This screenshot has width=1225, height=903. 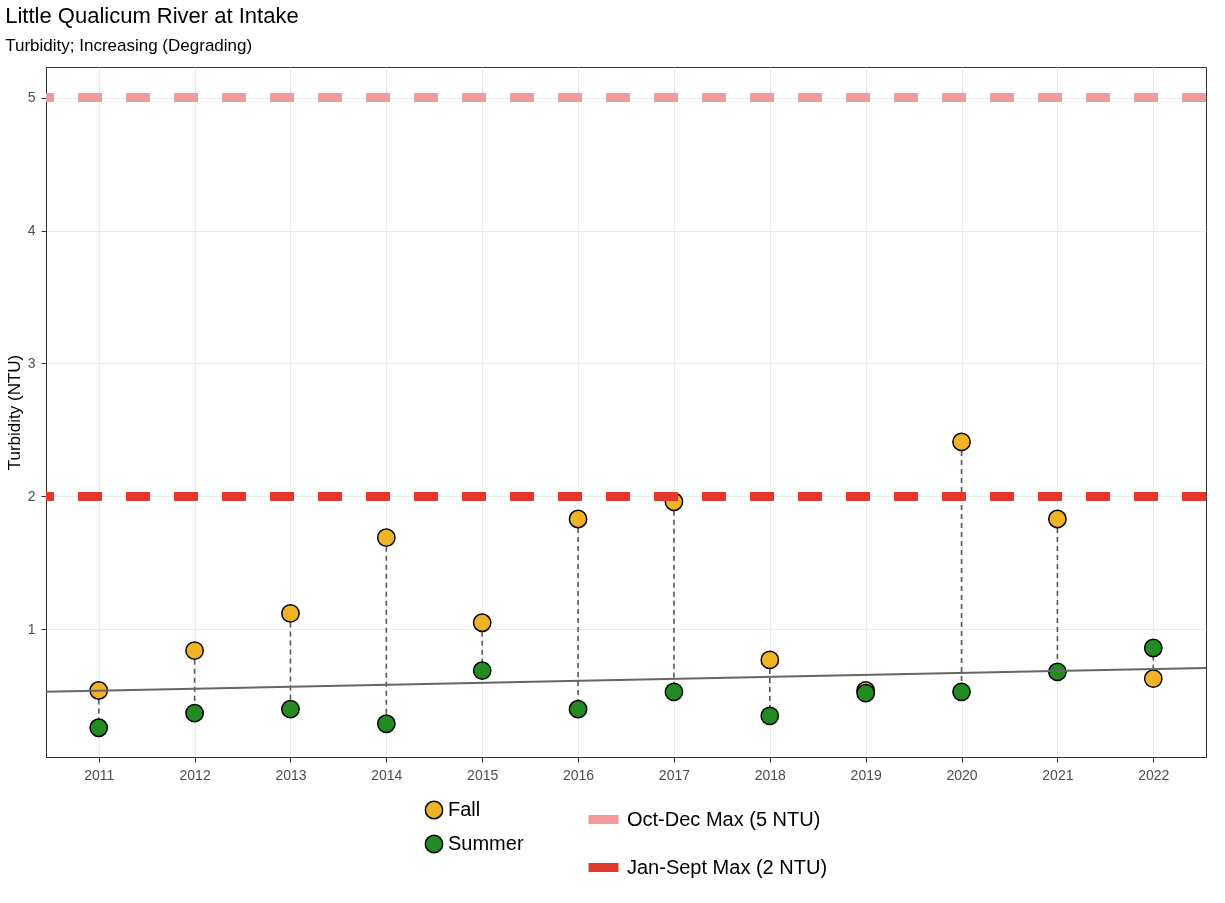 I want to click on x-tick-label: 2019, so click(x=866, y=774).